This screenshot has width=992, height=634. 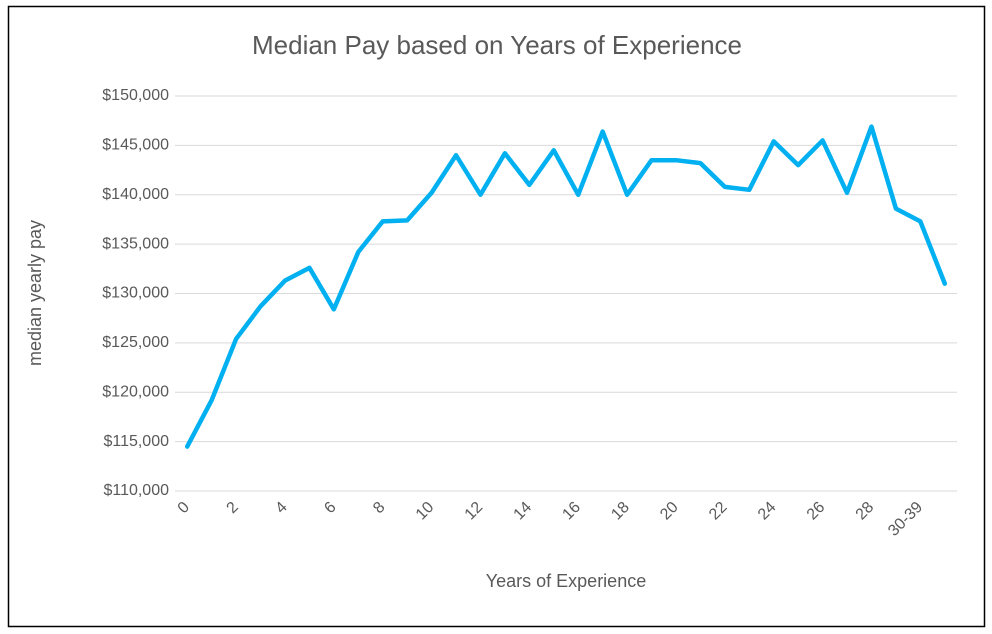 What do you see at coordinates (135, 194) in the screenshot?
I see `y-tick-label: $140,000` at bounding box center [135, 194].